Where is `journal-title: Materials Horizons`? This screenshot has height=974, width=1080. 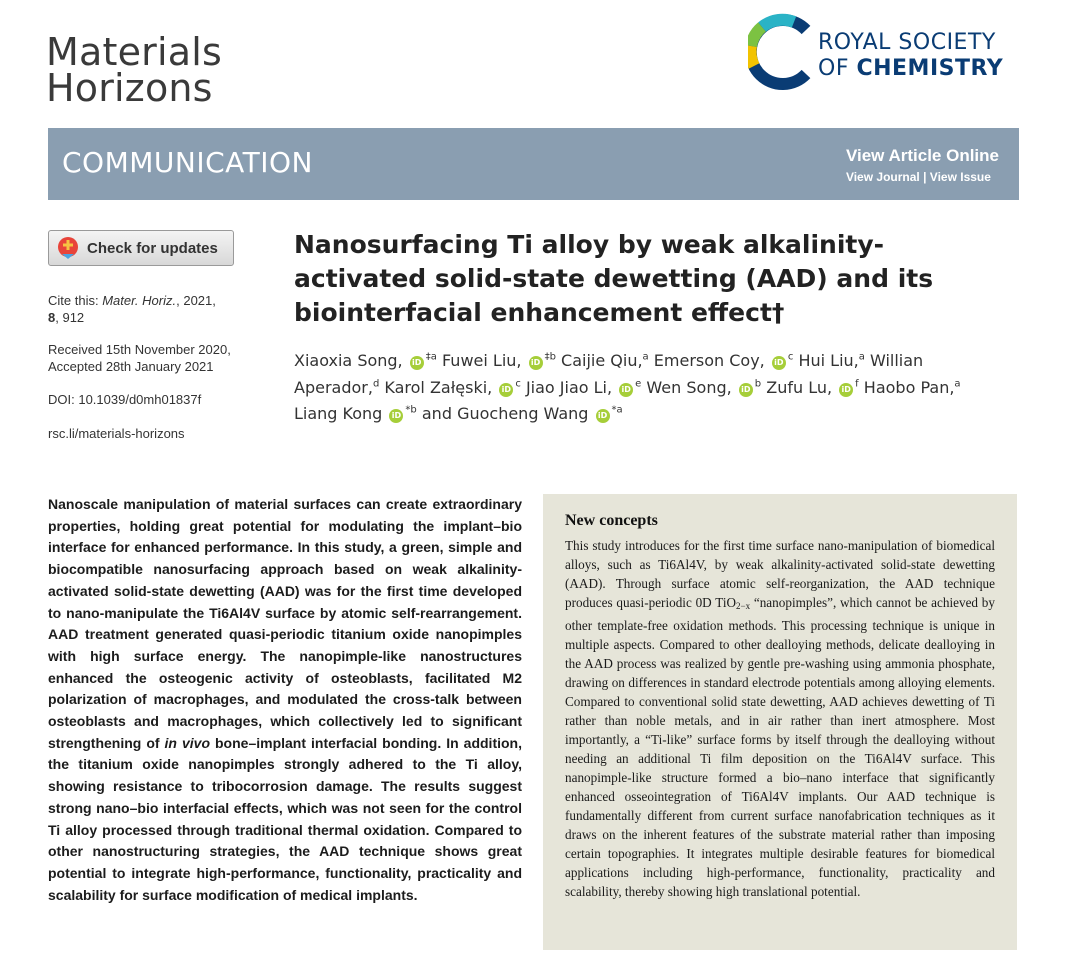
journal-title: Materials Horizons is located at coordinates (134, 70).